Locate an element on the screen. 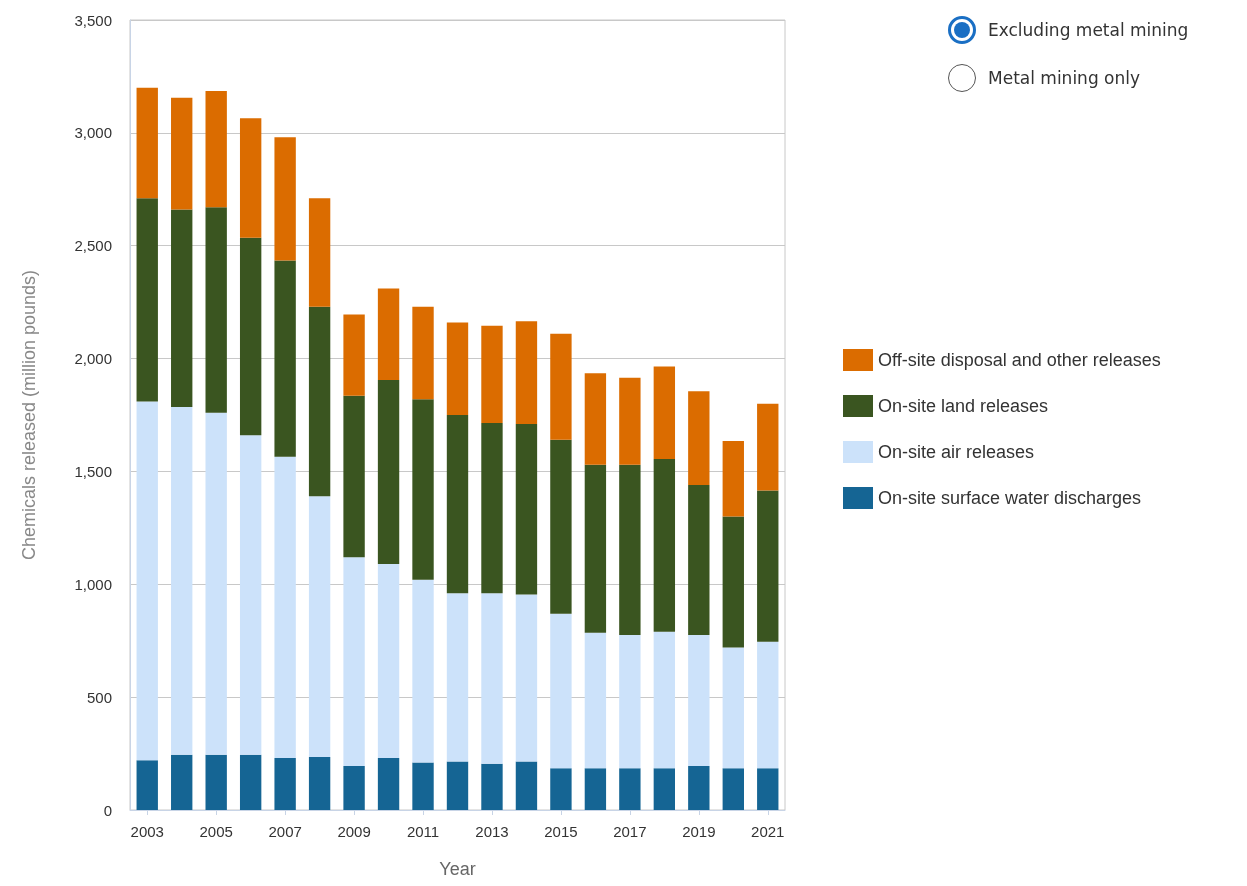  x-tick-label: 2013 is located at coordinates (492, 831).